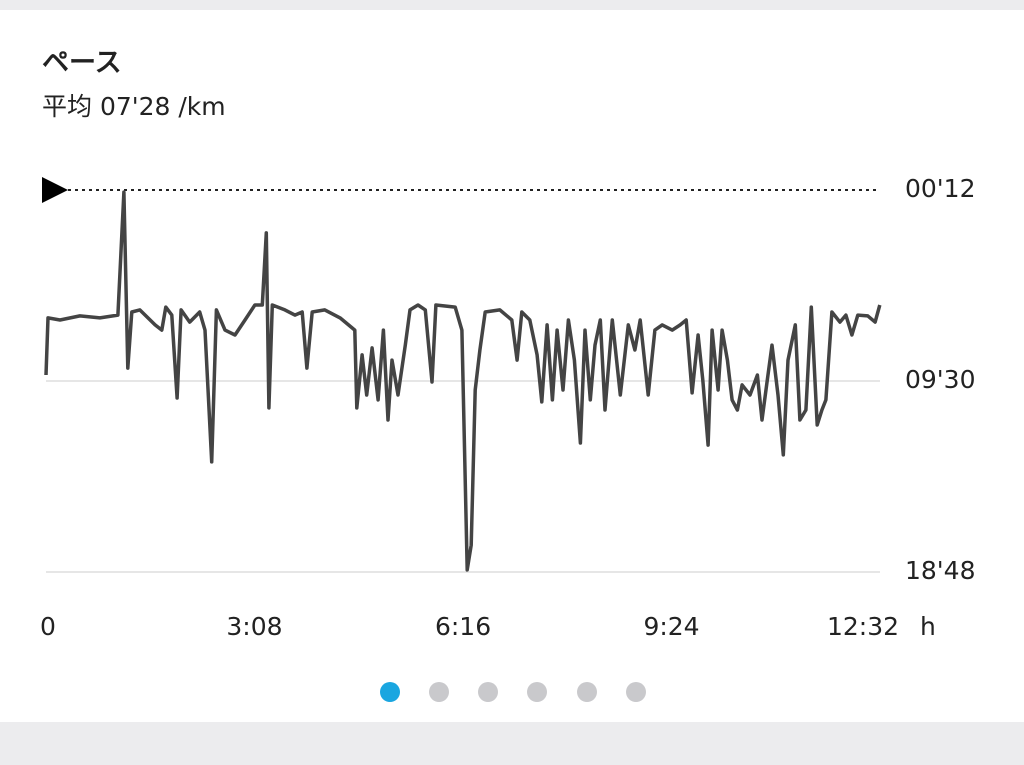  I want to click on x-tick-label: 6:16, so click(463, 626).